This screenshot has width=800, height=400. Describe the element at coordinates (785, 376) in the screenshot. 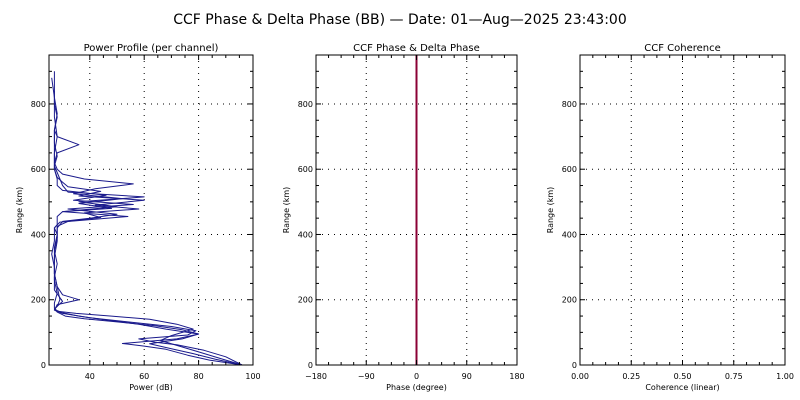

I see `x-tick-label: 1.00` at that location.